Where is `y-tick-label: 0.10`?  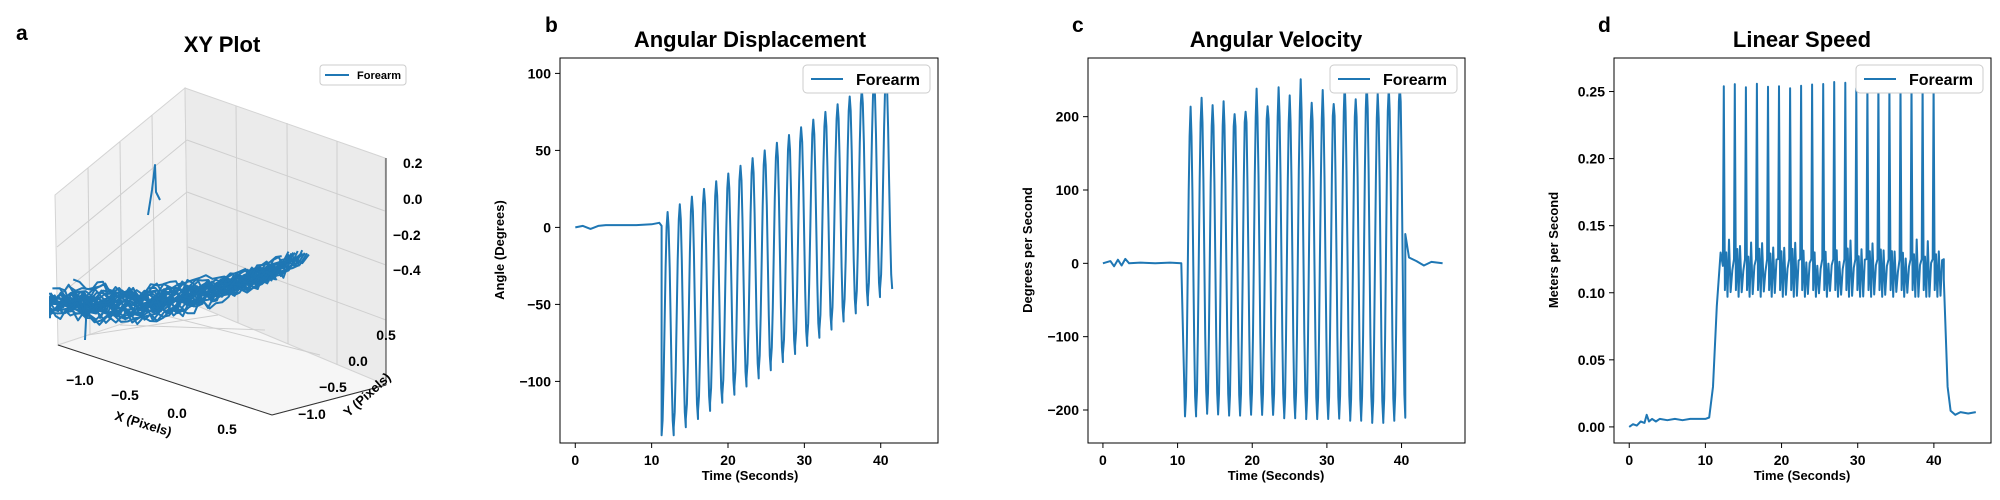
y-tick-label: 0.10 is located at coordinates (1591, 293).